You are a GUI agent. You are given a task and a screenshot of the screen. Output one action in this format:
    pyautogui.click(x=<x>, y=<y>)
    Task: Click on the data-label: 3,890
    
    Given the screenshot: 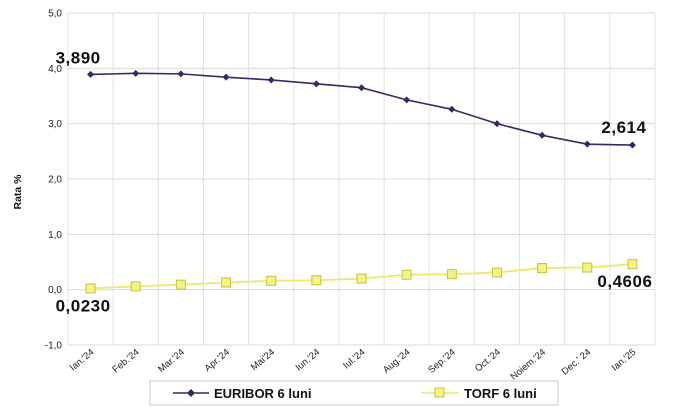 What is the action you would take?
    pyautogui.click(x=78, y=57)
    